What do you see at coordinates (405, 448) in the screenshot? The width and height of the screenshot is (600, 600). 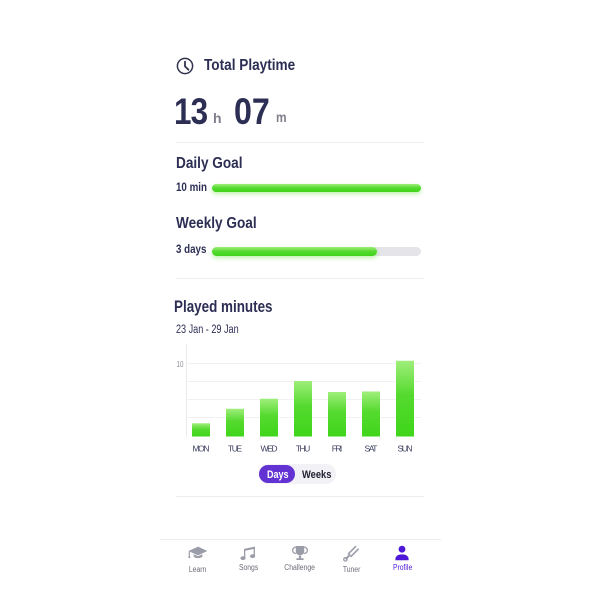 I see `svg-text: SUN` at bounding box center [405, 448].